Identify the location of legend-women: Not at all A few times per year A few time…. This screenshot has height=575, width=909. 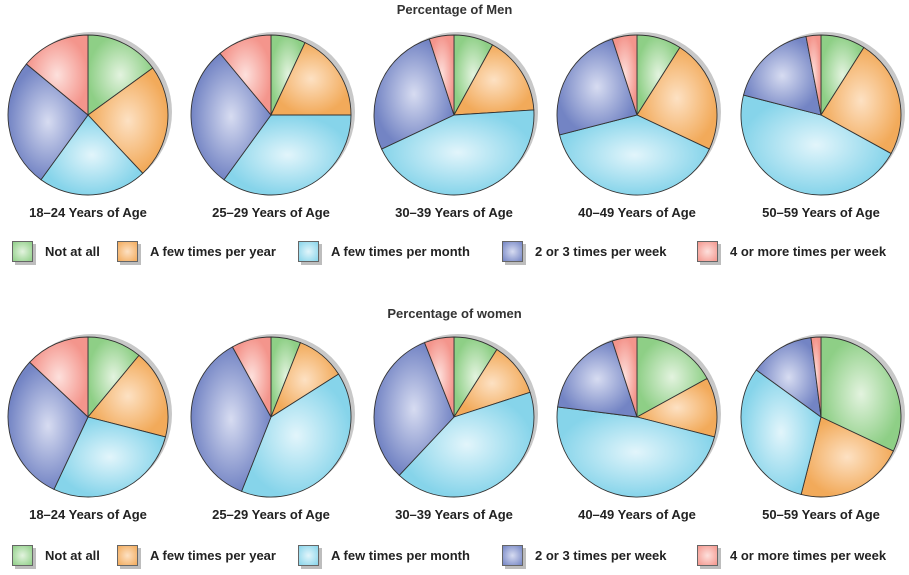
(454, 555).